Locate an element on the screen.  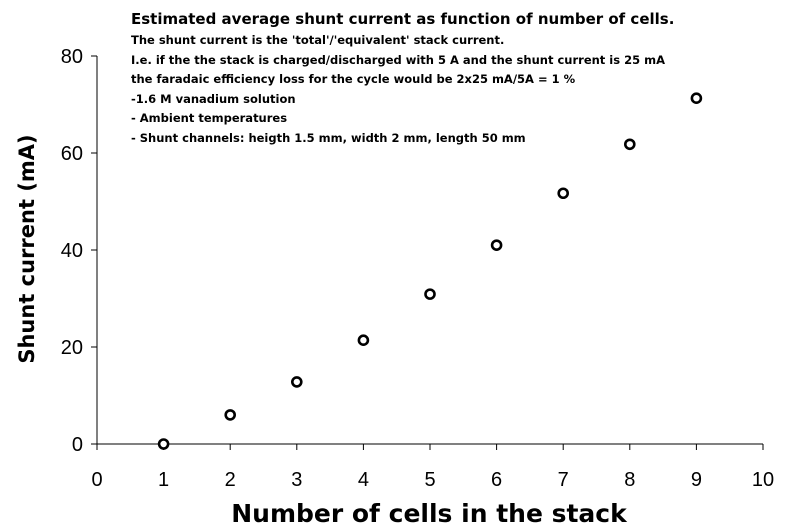
x-tick-label: 9 is located at coordinates (696, 480).